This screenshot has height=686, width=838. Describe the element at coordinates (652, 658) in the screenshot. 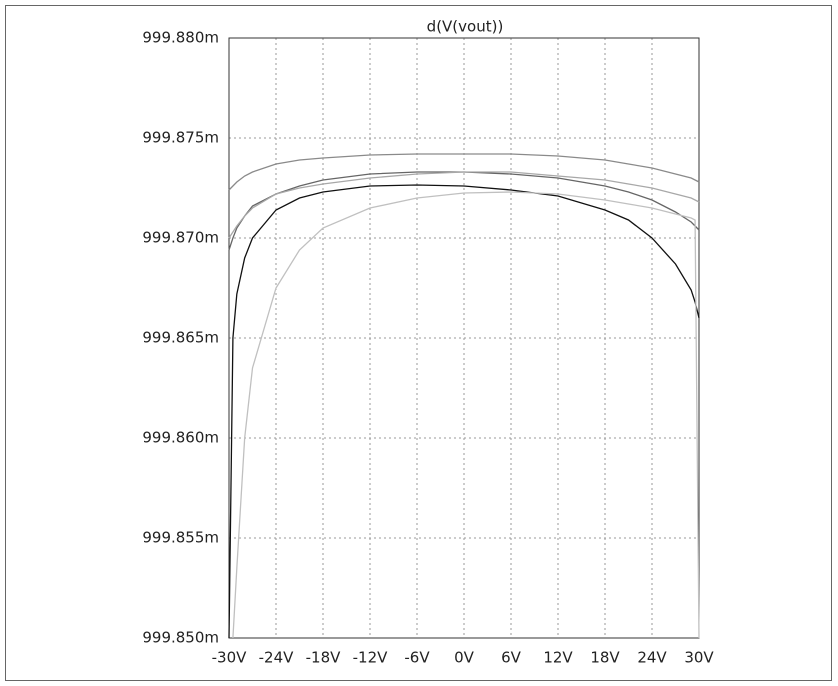

I see `x-tick-label: 24V` at that location.